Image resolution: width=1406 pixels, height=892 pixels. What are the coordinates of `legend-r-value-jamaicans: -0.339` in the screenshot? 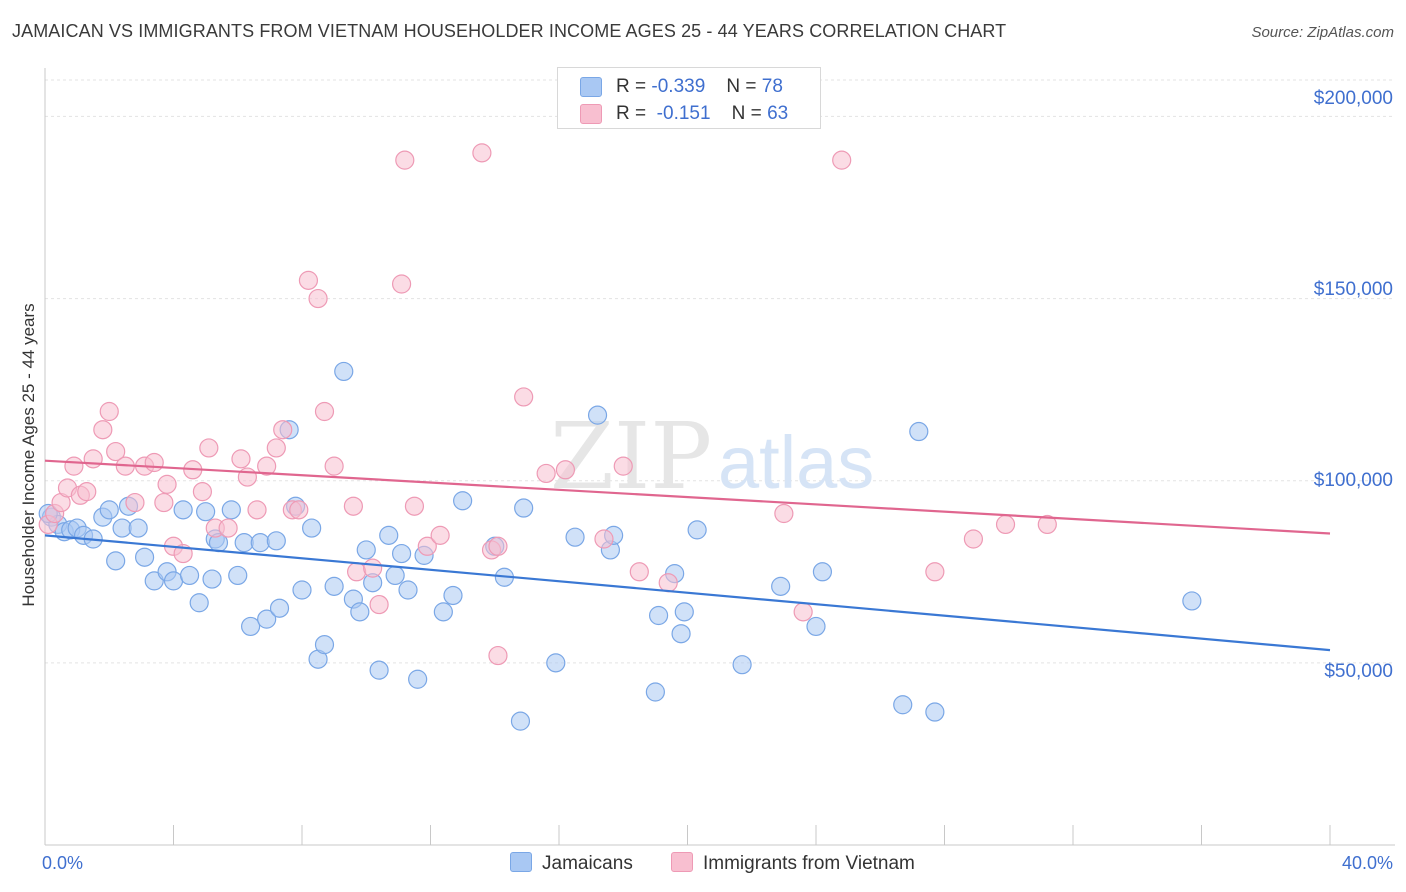 It's located at (678, 86).